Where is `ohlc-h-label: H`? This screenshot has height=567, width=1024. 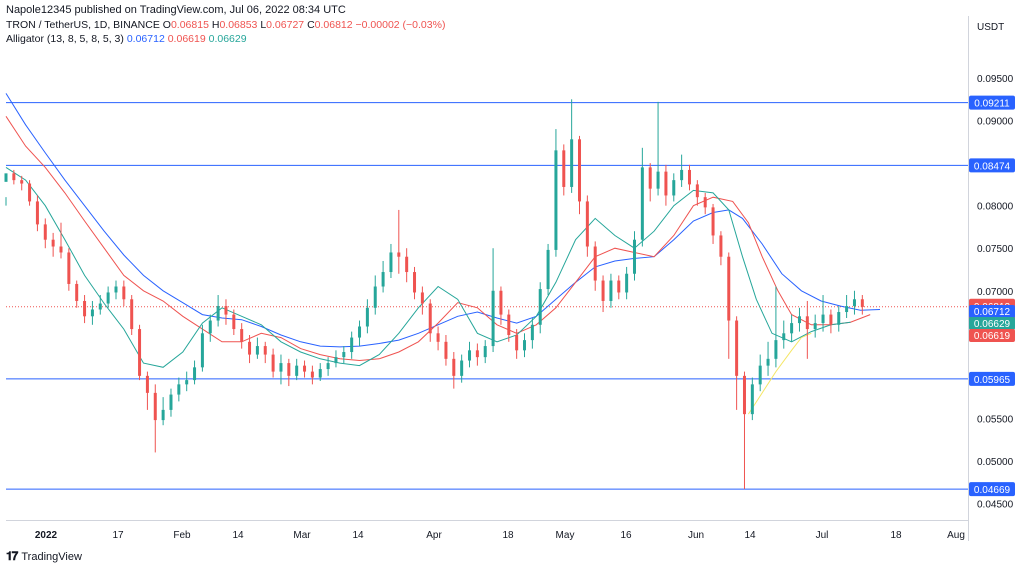
ohlc-h-label: H is located at coordinates (215, 25).